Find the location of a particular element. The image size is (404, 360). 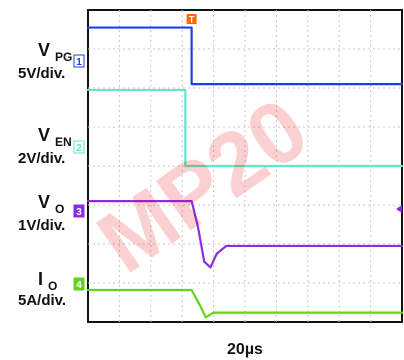

ch1-scale: 5V/div. is located at coordinates (41, 73).